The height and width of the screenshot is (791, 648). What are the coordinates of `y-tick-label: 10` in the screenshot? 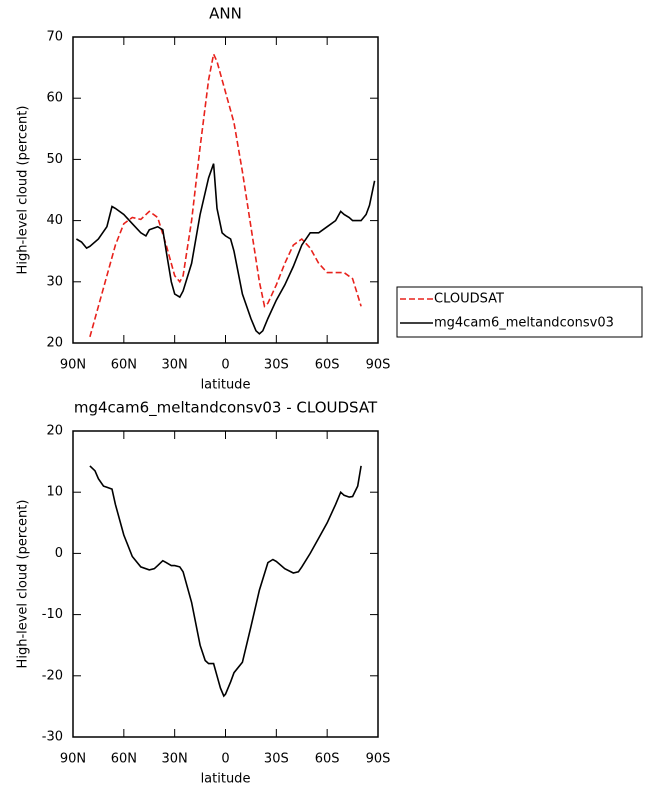 It's located at (54, 492).